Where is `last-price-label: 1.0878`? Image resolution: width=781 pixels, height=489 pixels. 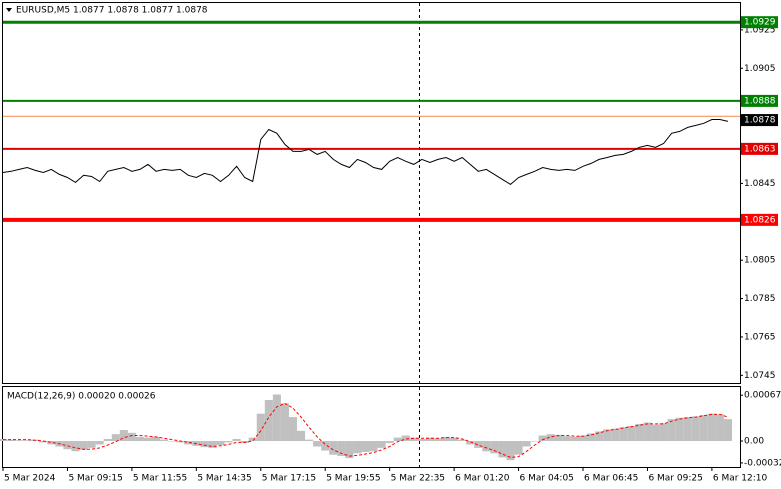 last-price-label: 1.0878 is located at coordinates (760, 121).